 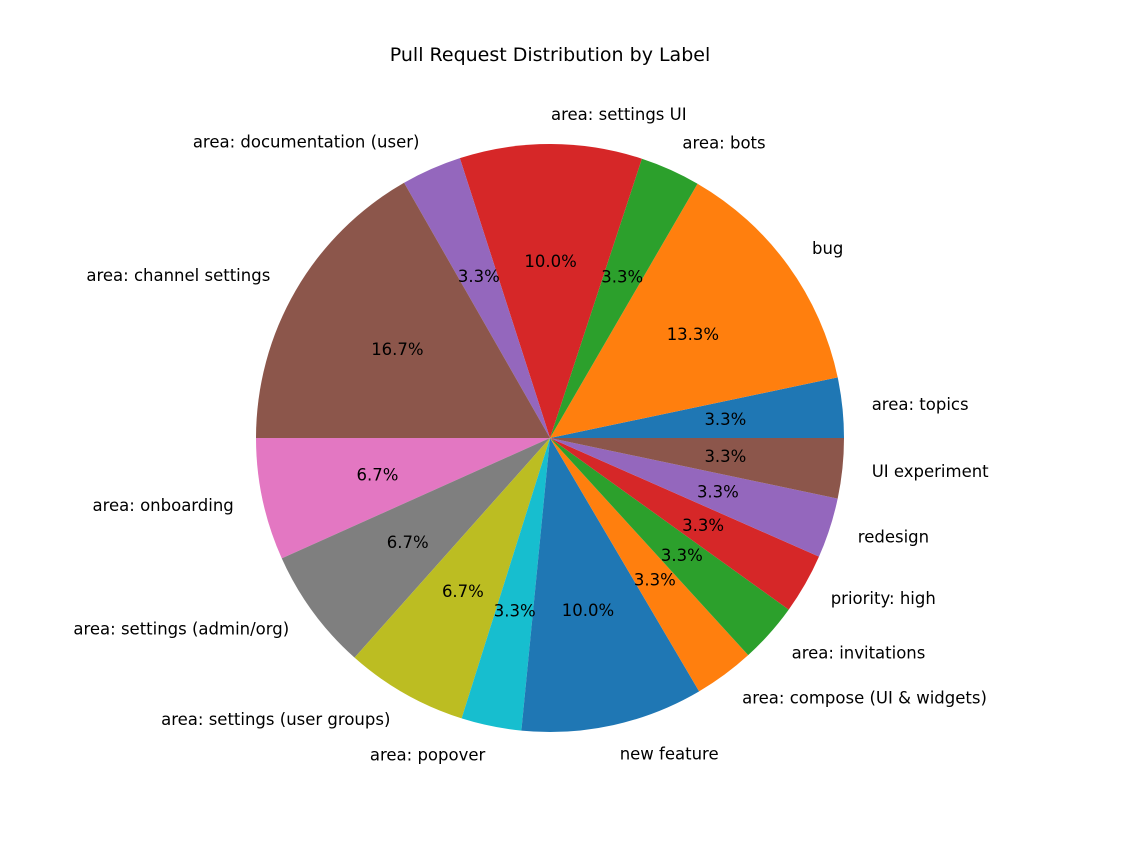 I want to click on pie-slice-ui-experiment, so click(x=697, y=468).